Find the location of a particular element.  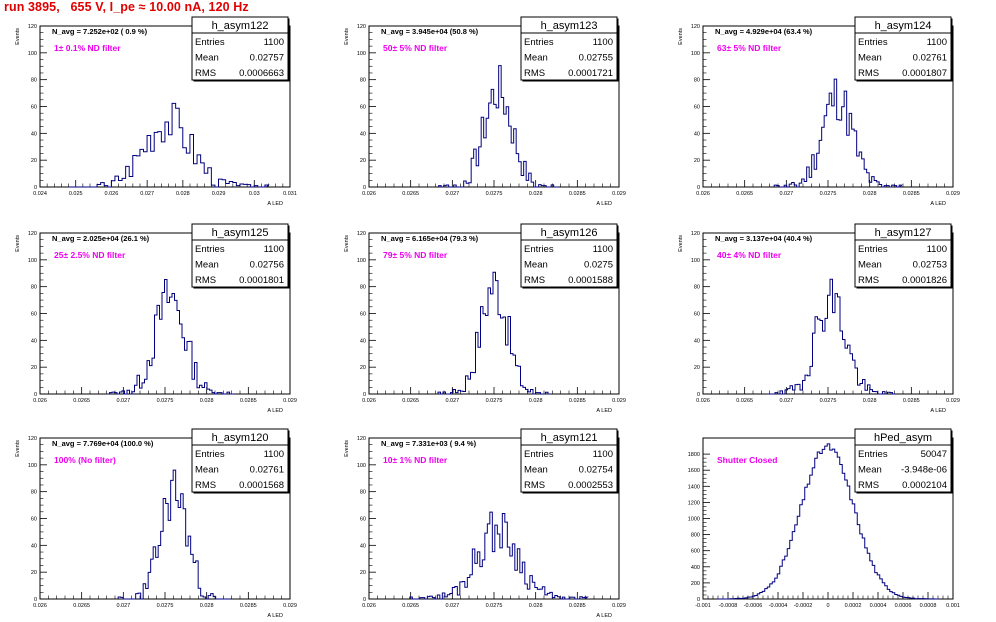

filter-label: 10± 1% ND filter is located at coordinates (415, 460).